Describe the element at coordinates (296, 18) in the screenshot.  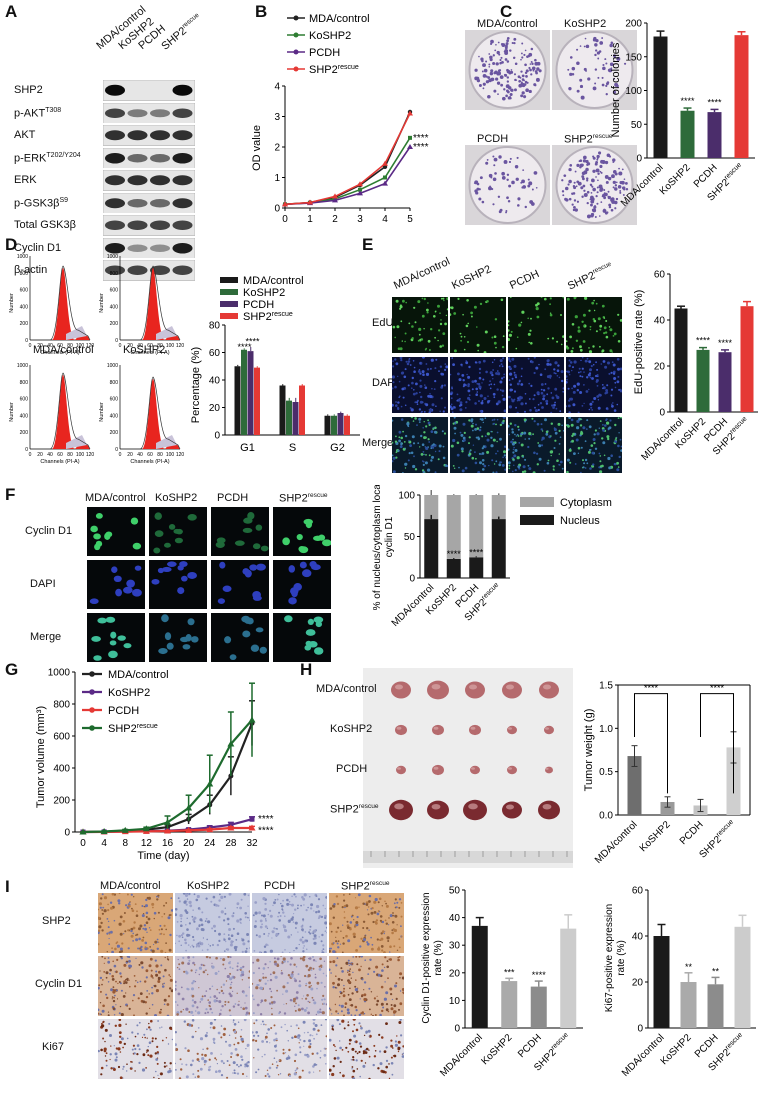
I see `panel-b-legend-marker` at that location.